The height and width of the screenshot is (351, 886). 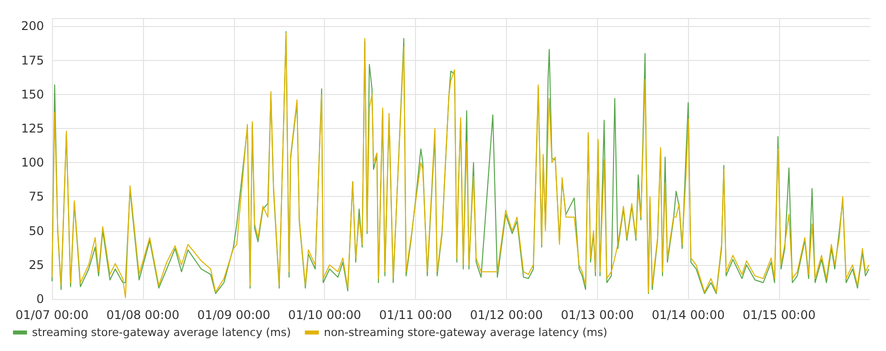 What do you see at coordinates (161, 332) in the screenshot?
I see `legend-label: streaming store-gateway average latency (ms)` at bounding box center [161, 332].